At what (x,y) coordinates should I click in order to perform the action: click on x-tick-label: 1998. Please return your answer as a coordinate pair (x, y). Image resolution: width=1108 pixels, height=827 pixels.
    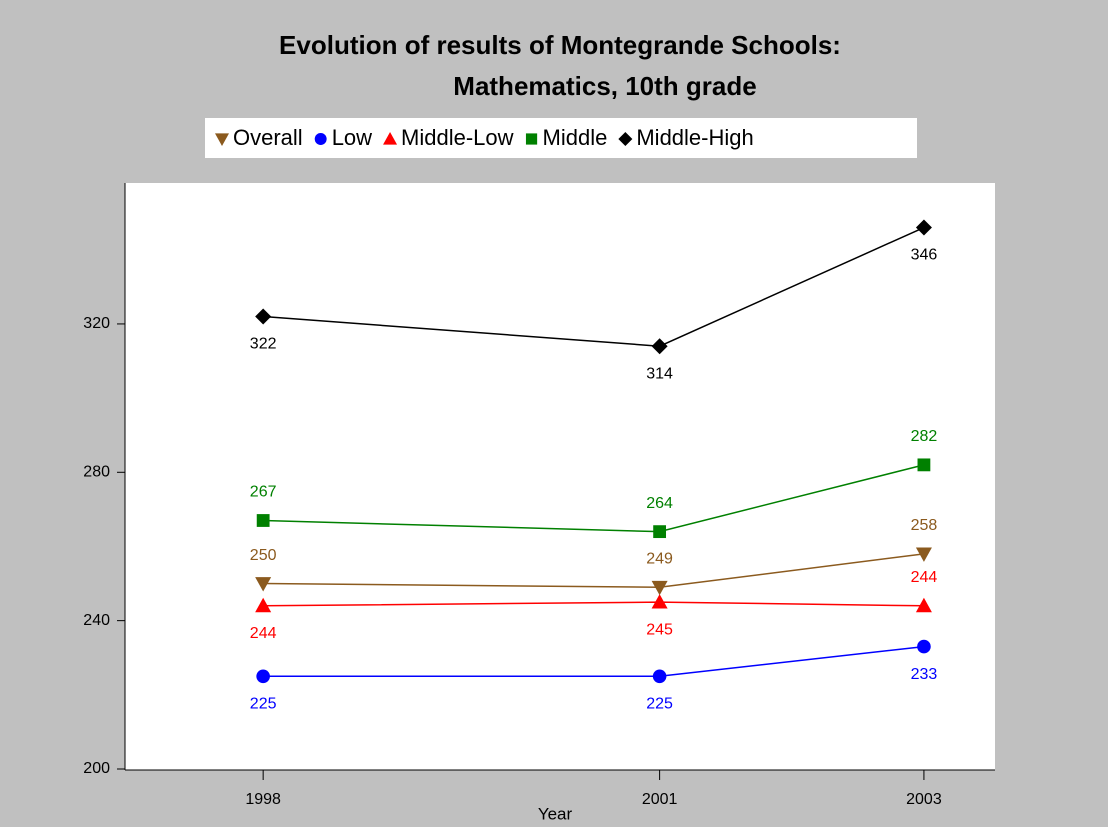
    Looking at the image, I should click on (263, 799).